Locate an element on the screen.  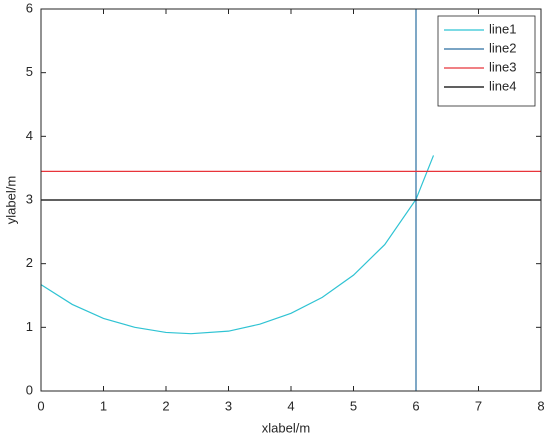
x-tick-label: 2 is located at coordinates (165, 405).